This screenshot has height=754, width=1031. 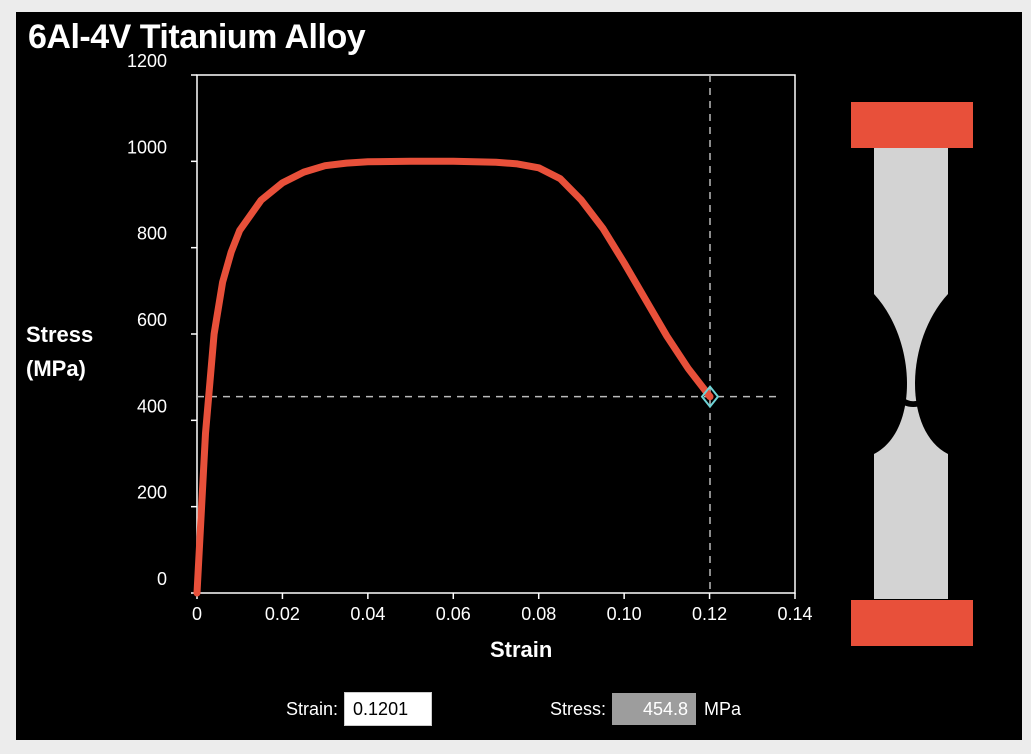 I want to click on strain-readout: Strain: 0.1201, so click(x=359, y=709).